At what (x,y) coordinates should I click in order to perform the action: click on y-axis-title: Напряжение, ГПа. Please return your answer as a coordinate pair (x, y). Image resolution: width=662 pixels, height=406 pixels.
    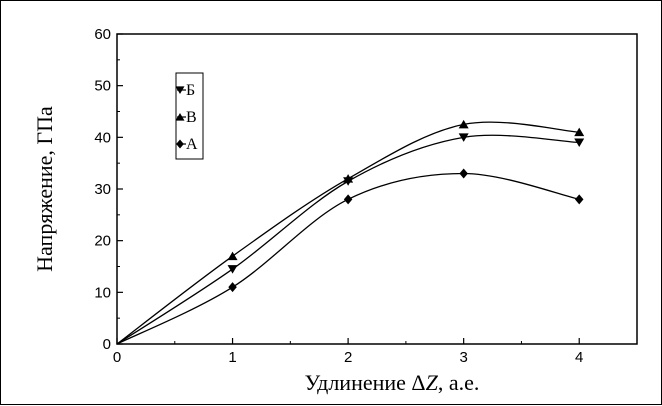
    Looking at the image, I should click on (44, 189).